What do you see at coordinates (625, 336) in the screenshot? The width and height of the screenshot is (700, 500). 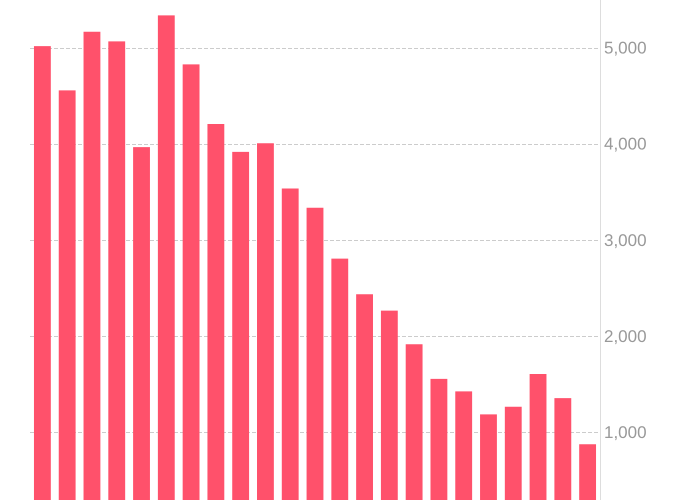 I see `y-tick-label: 2,000` at bounding box center [625, 336].